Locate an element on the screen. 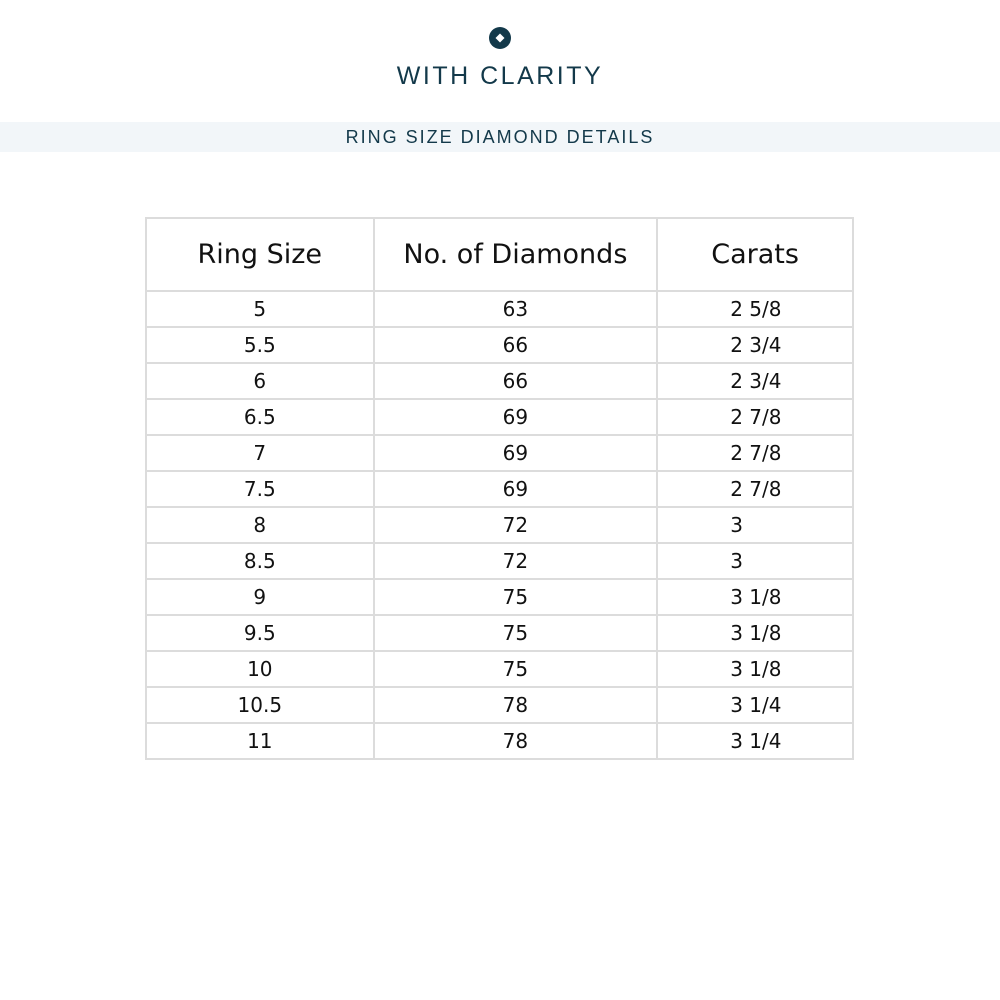  ring-size-cell: 11 is located at coordinates (260, 741).